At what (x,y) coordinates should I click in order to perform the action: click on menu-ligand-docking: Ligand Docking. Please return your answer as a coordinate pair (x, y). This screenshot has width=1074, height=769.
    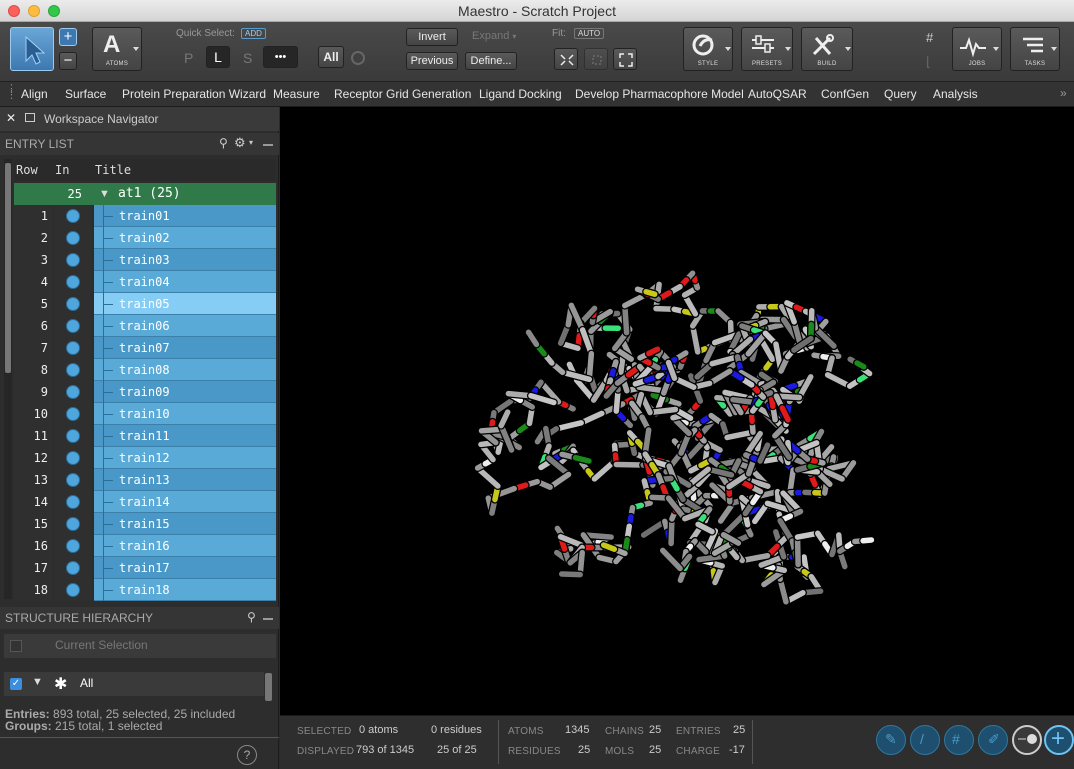
    Looking at the image, I should click on (520, 94).